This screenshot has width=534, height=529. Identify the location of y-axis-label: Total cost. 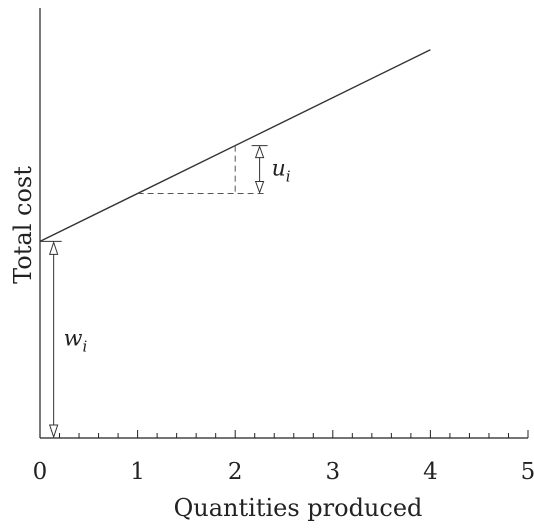
(23, 225).